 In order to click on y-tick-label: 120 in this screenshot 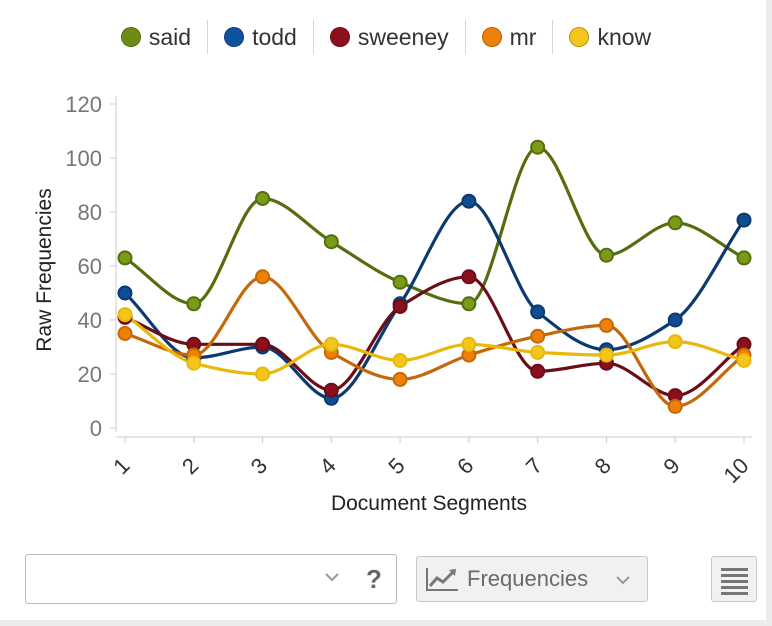, I will do `click(83, 104)`.